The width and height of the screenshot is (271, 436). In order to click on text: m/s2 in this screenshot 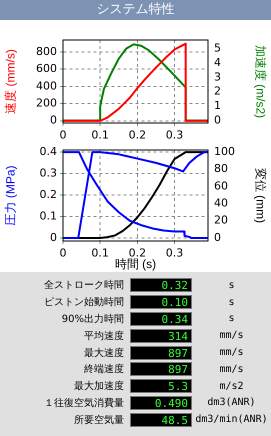, I will do `click(231, 386)`.